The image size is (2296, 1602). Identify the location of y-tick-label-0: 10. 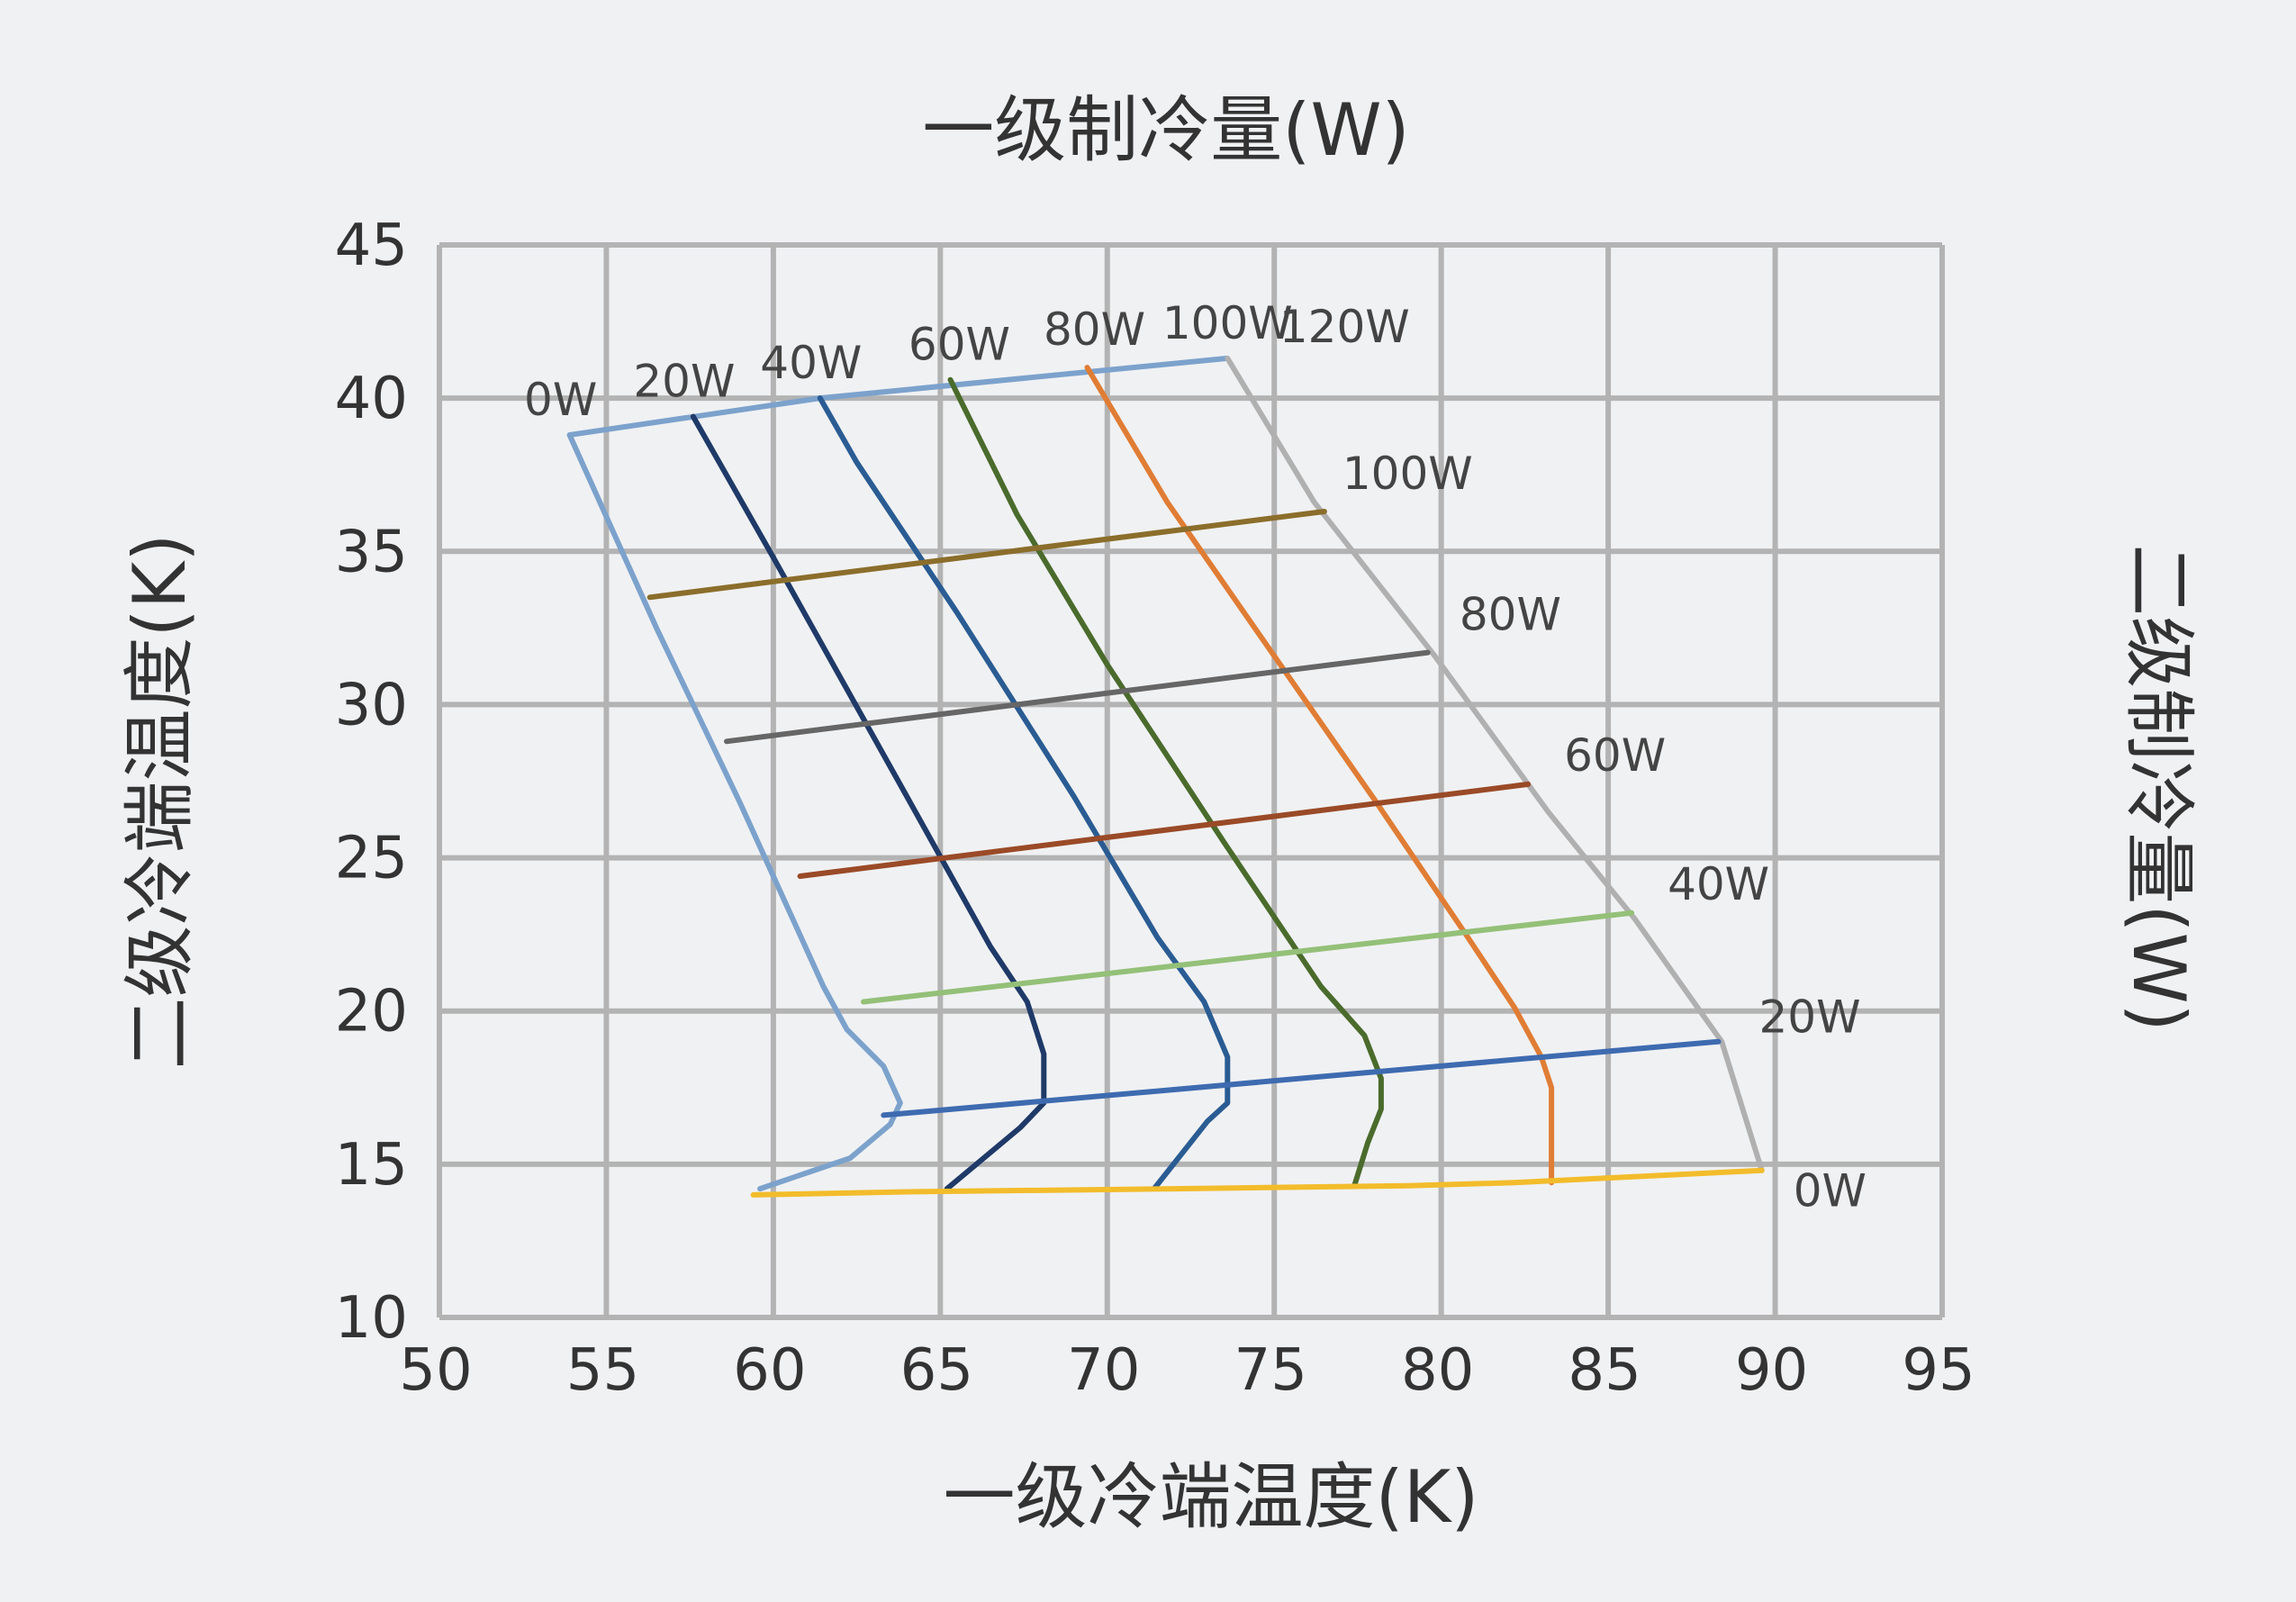
(372, 1318).